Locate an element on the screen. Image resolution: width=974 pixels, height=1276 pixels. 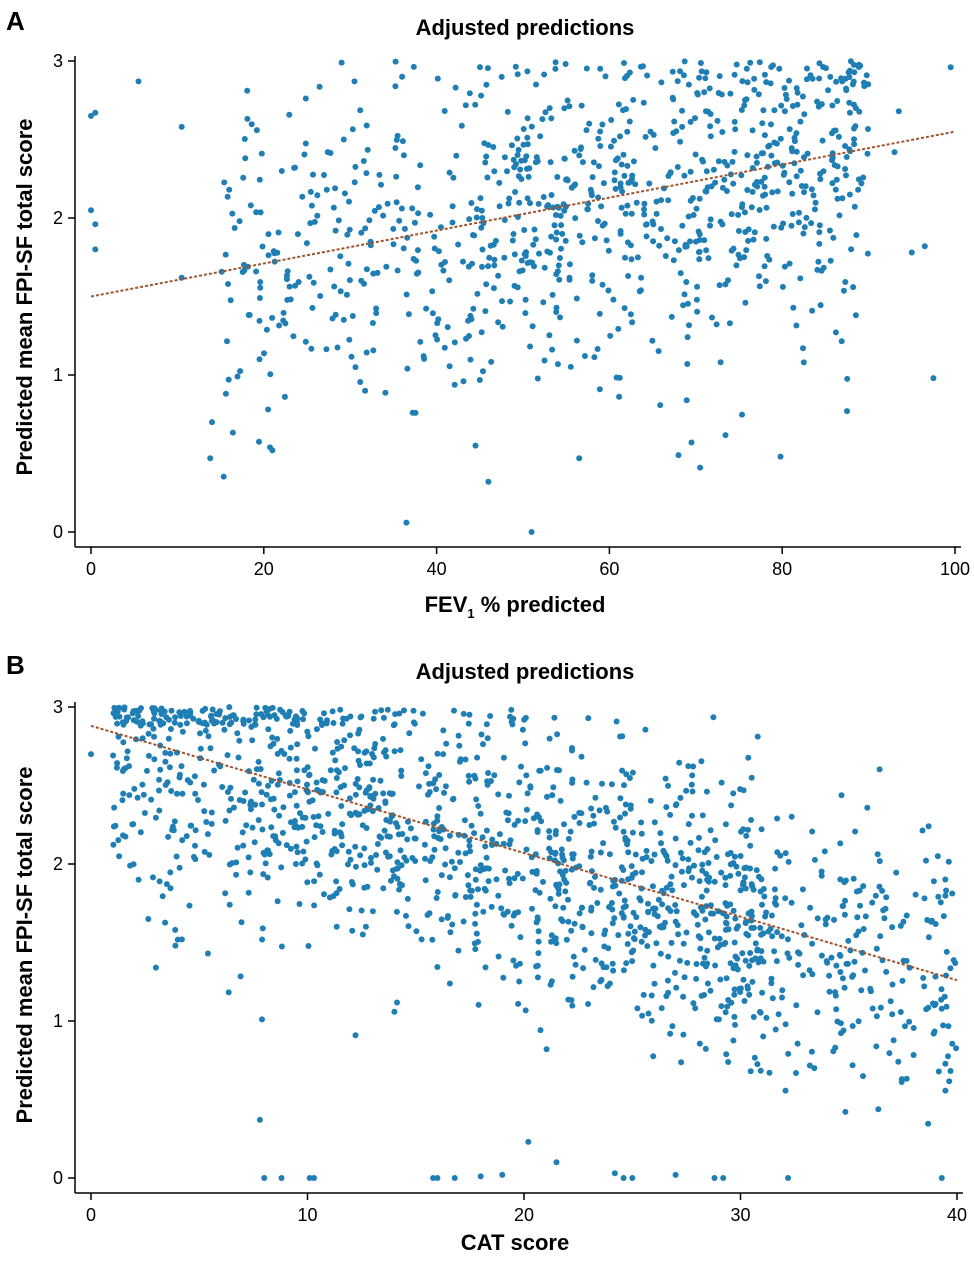
y-axis-title-b: Predicted mean FPI-SF total score is located at coordinates (24, 945).